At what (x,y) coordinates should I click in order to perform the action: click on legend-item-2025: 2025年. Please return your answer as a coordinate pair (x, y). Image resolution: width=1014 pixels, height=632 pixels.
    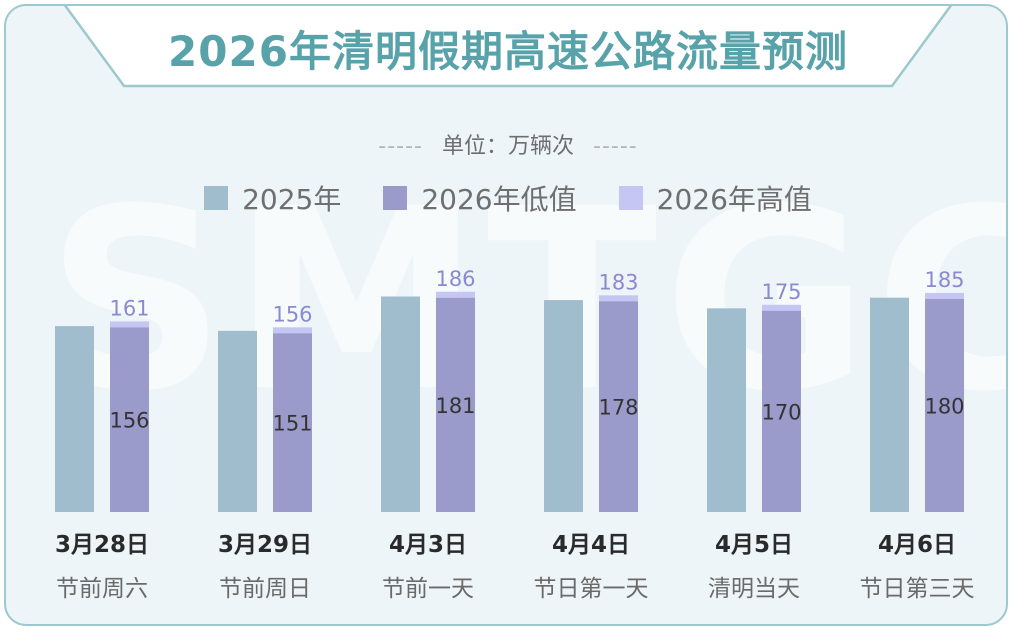
    Looking at the image, I should click on (272, 198).